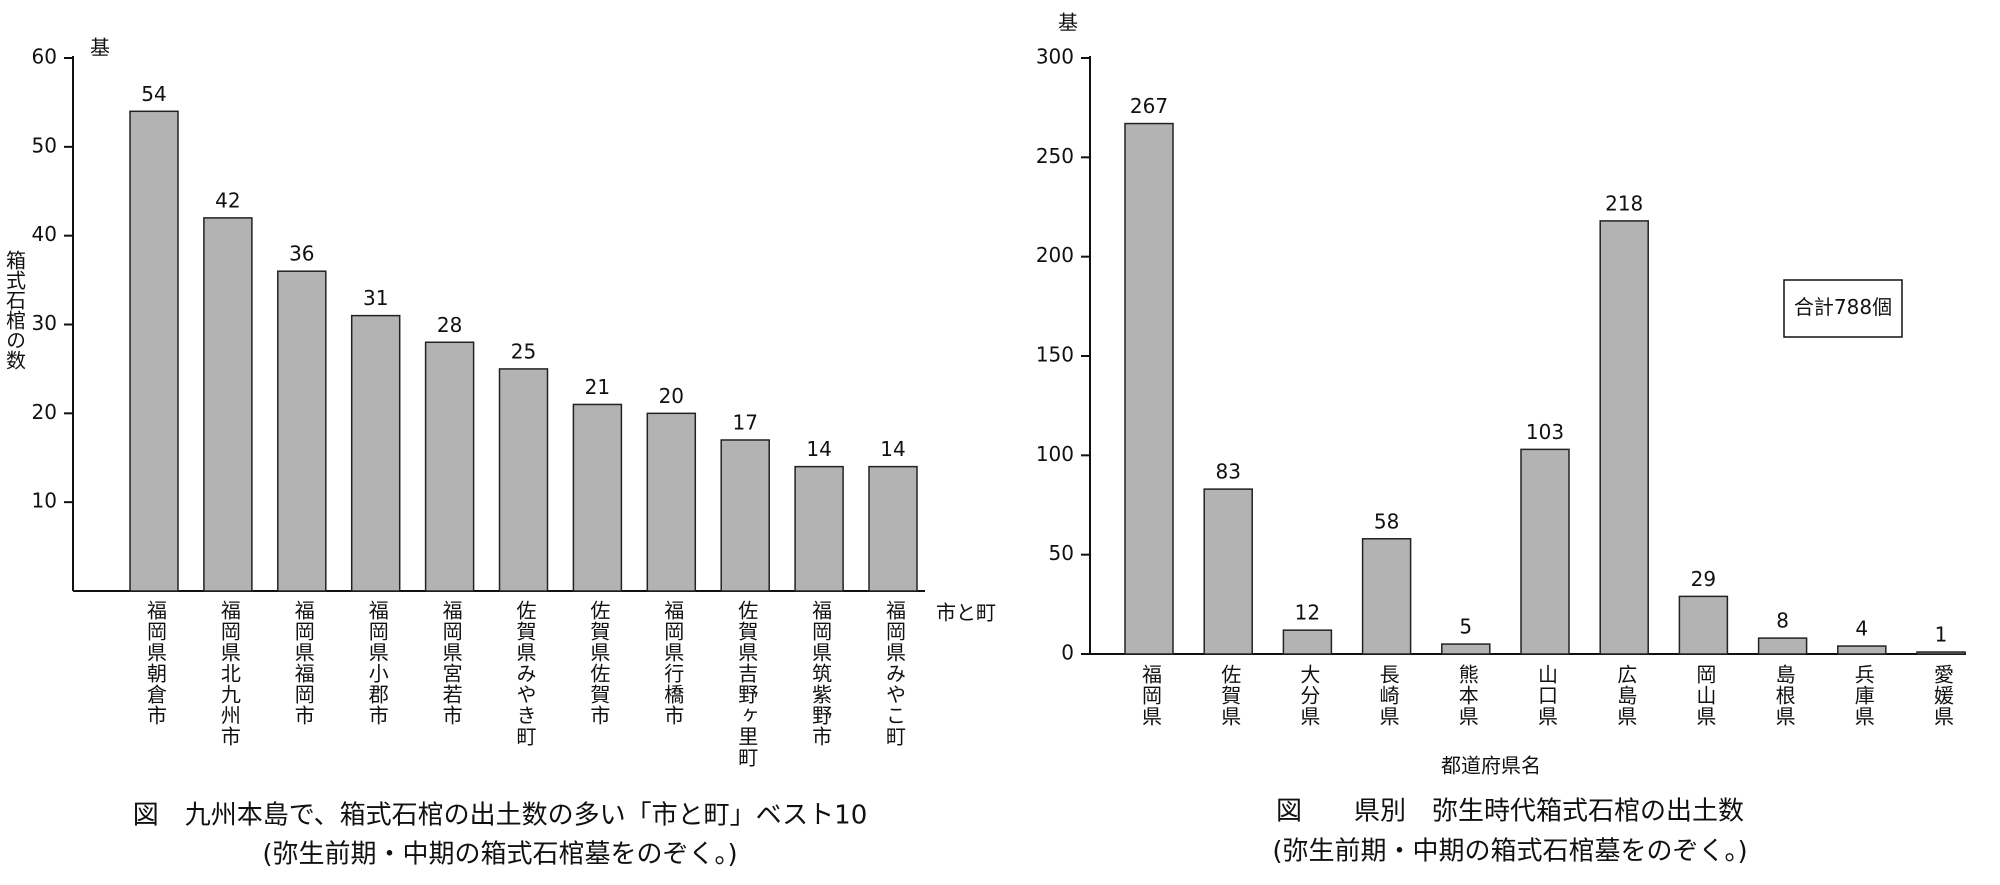 The width and height of the screenshot is (2000, 885). What do you see at coordinates (671, 396) in the screenshot?
I see `value-label: 20` at bounding box center [671, 396].